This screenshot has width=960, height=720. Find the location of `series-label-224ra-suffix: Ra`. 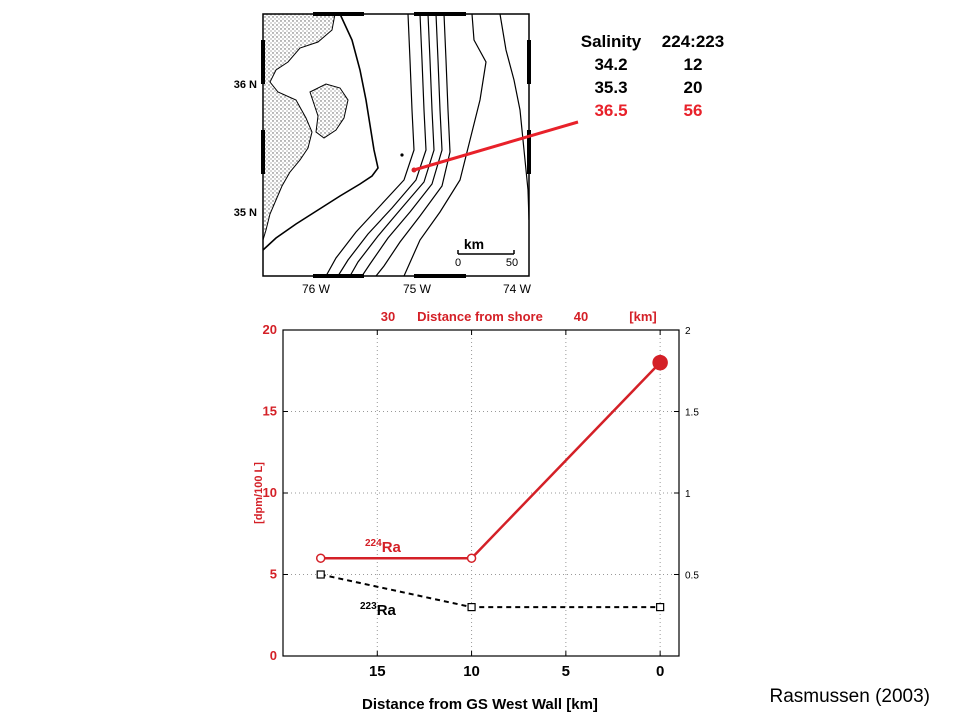

series-label-224ra-suffix: Ra is located at coordinates (392, 547).